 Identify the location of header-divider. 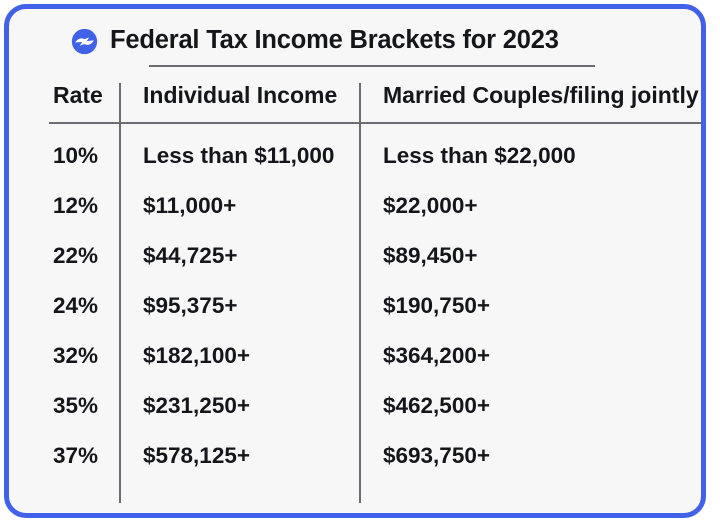
(375, 123).